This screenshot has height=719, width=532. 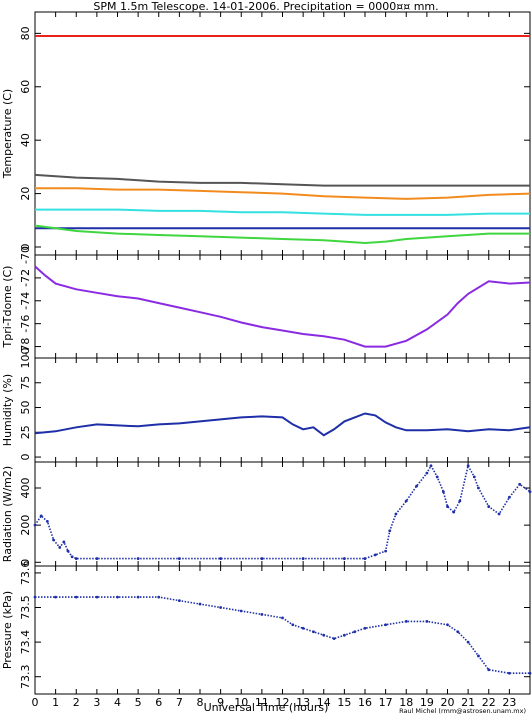 What do you see at coordinates (25, 140) in the screenshot?
I see `y-tick-label: 40` at bounding box center [25, 140].